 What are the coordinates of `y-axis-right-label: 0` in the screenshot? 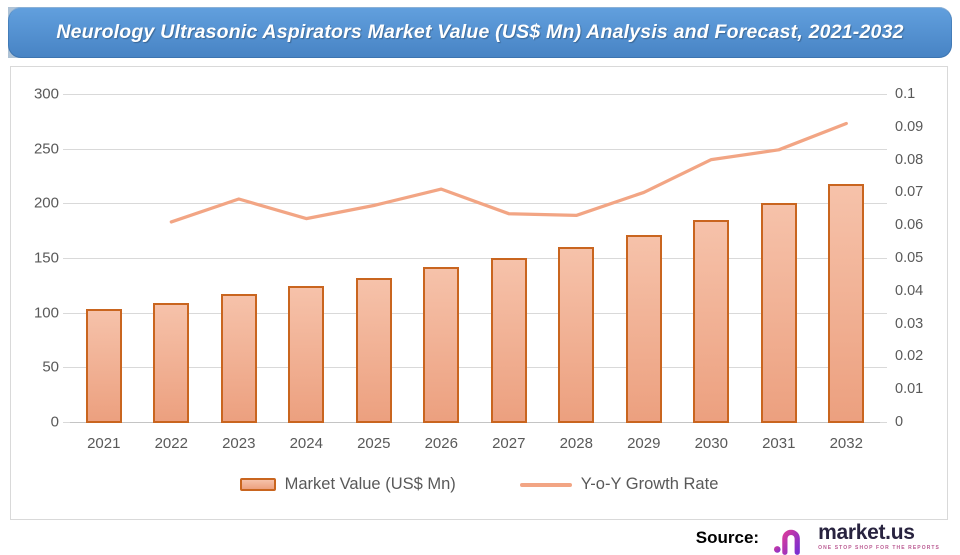 It's located at (899, 422).